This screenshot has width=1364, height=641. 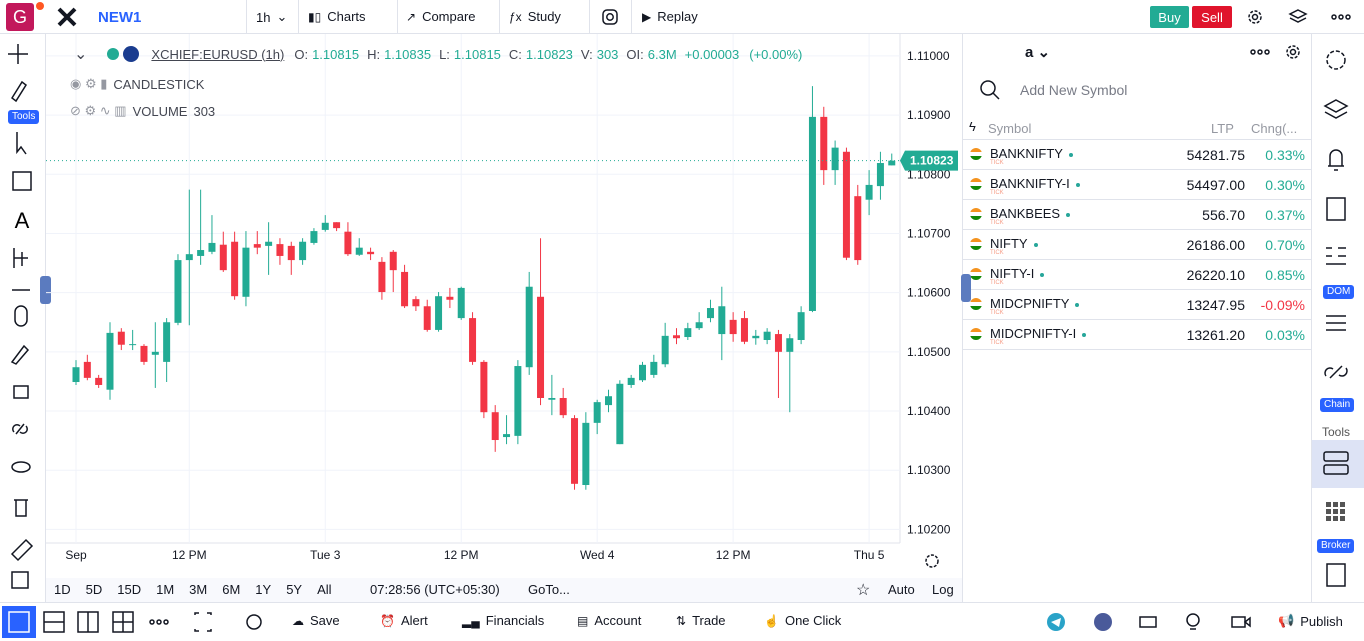 I want to click on palette-icon, so click(x=254, y=622).